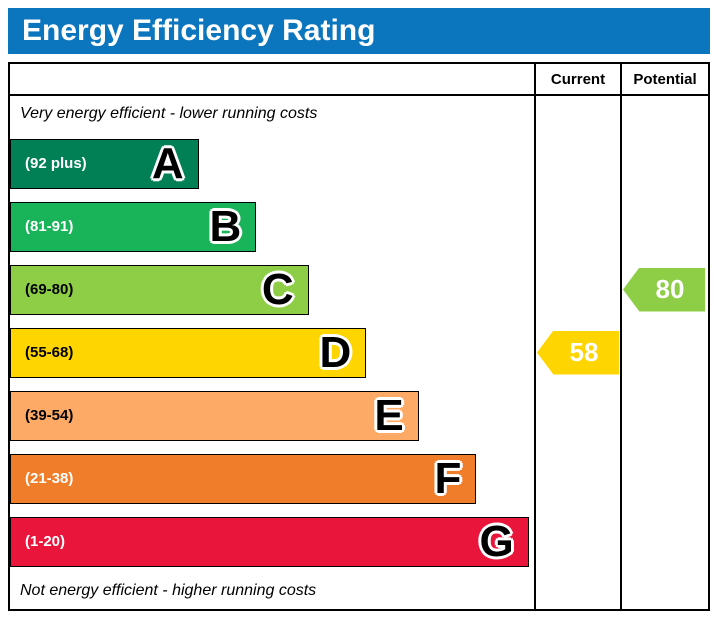 The height and width of the screenshot is (619, 718). I want to click on band-bar-d: (55-68) D, so click(188, 352).